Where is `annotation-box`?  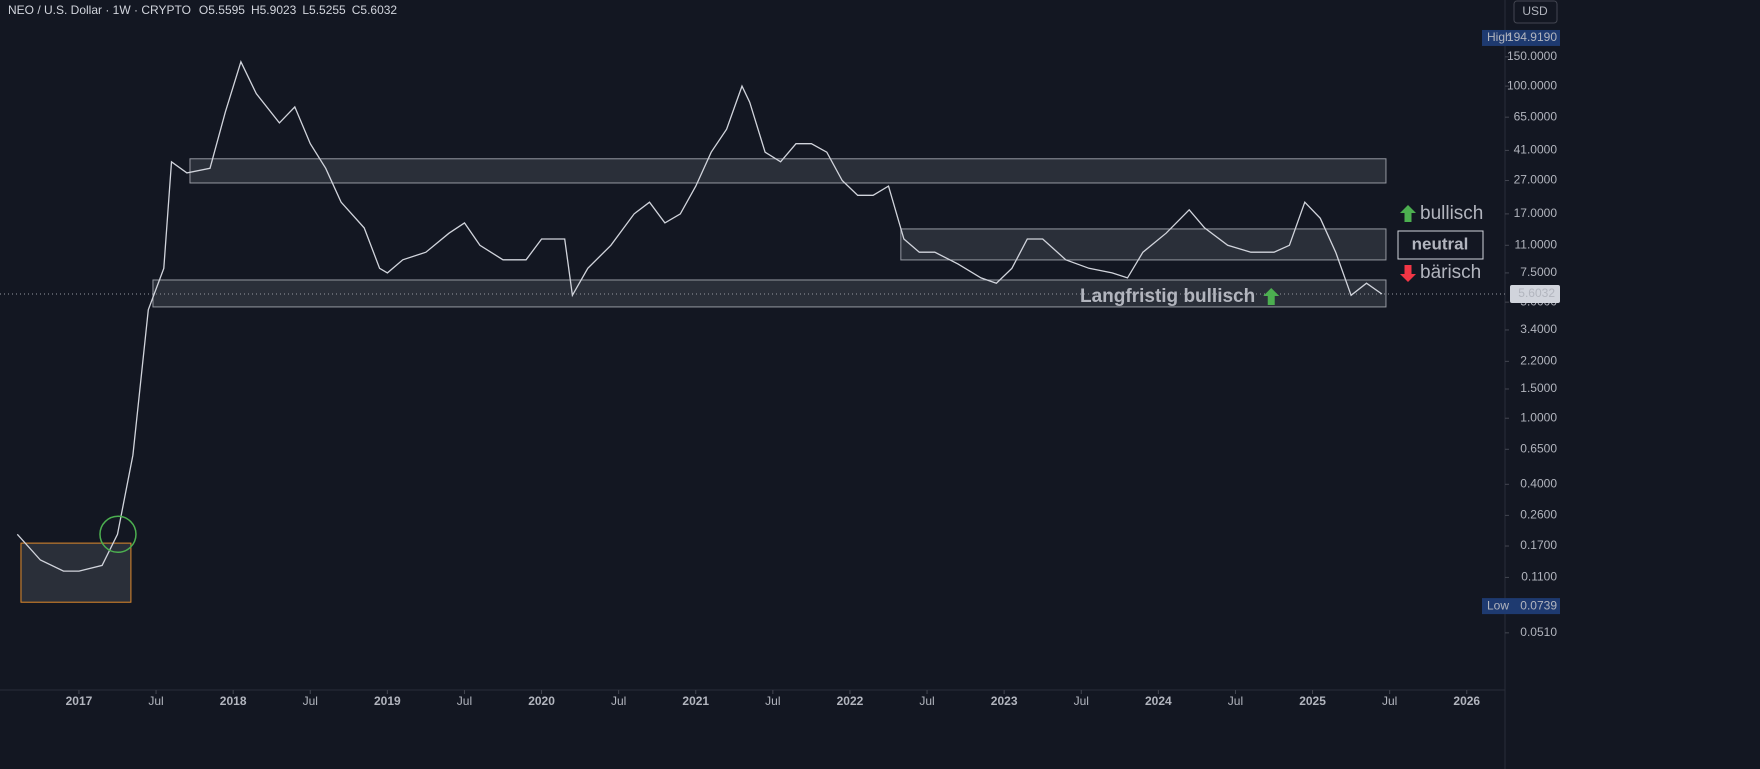
annotation-box is located at coordinates (1440, 245).